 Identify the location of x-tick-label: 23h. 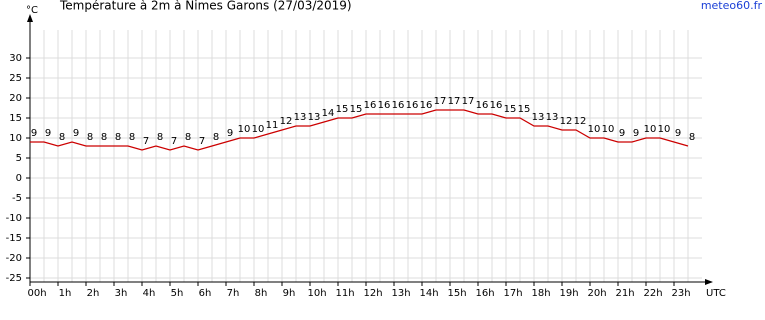
(680, 293).